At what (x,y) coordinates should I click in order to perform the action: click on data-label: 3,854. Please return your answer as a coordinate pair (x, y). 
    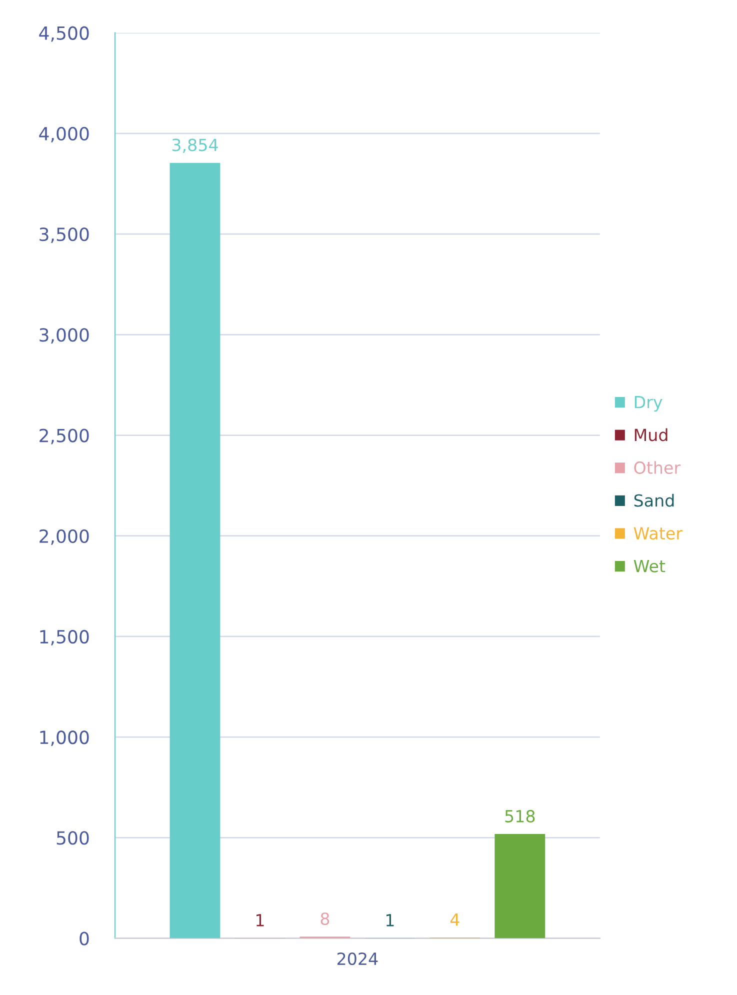
    Looking at the image, I should click on (195, 145).